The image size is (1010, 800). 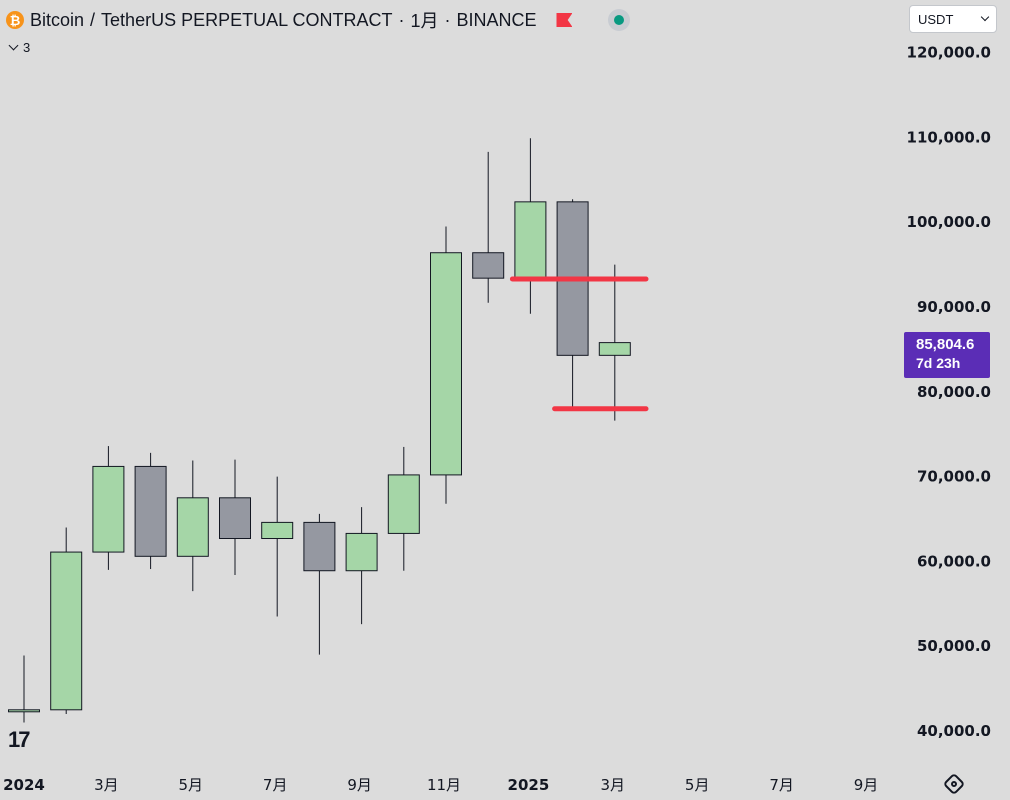 I want to click on exchange-label: BINANCE, so click(x=496, y=19).